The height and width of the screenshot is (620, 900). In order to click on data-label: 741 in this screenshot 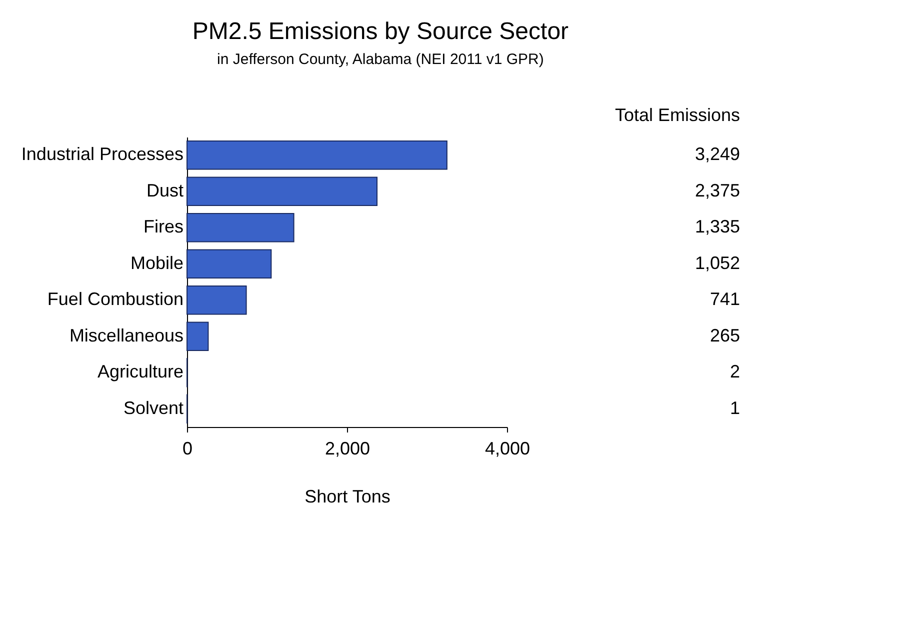, I will do `click(725, 299)`.